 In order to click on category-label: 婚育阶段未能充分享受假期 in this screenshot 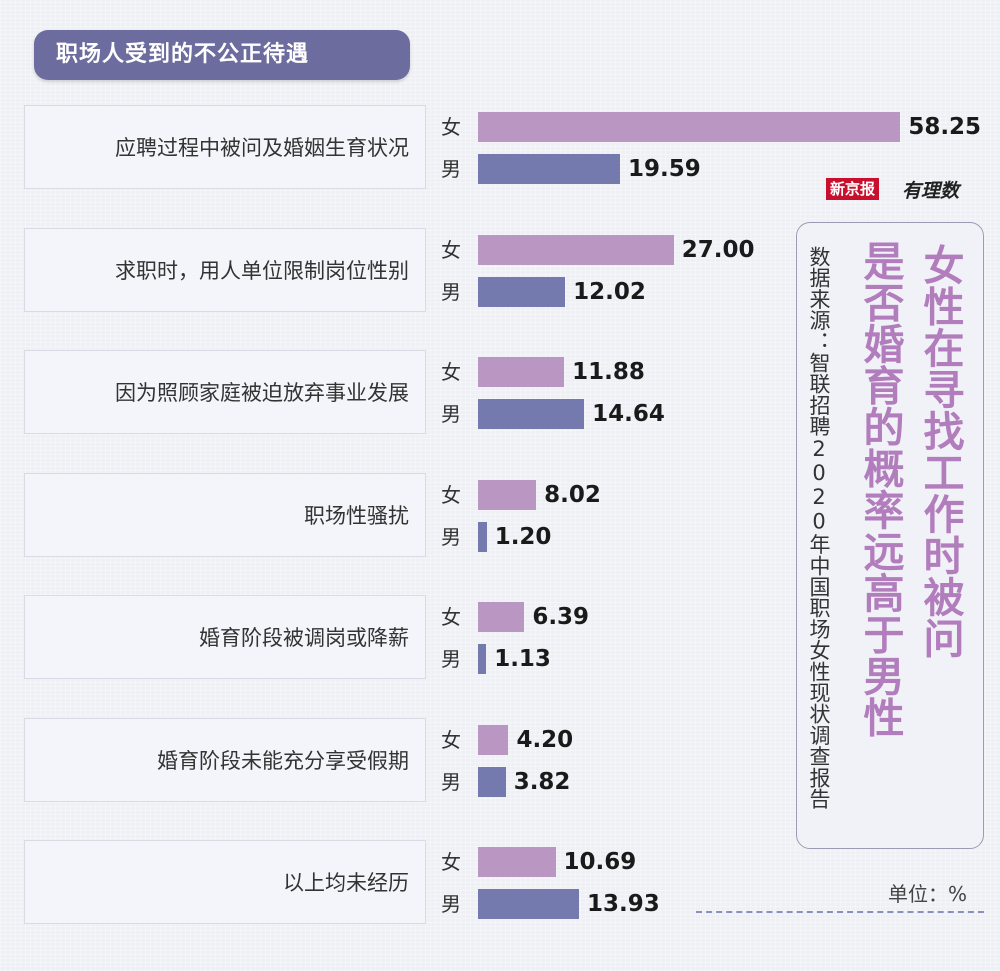, I will do `click(225, 759)`.